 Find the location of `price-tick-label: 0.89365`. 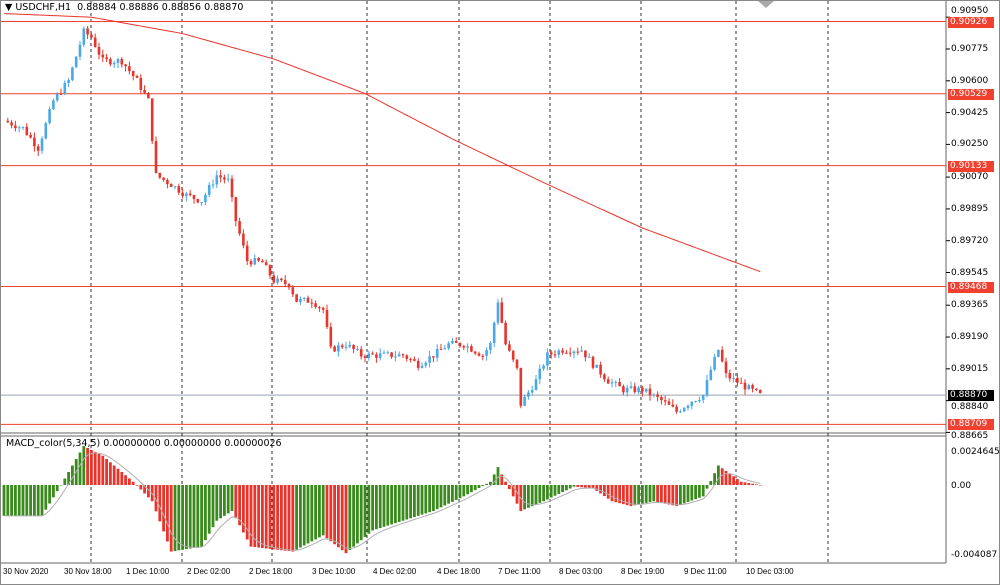

price-tick-label: 0.89365 is located at coordinates (970, 305).